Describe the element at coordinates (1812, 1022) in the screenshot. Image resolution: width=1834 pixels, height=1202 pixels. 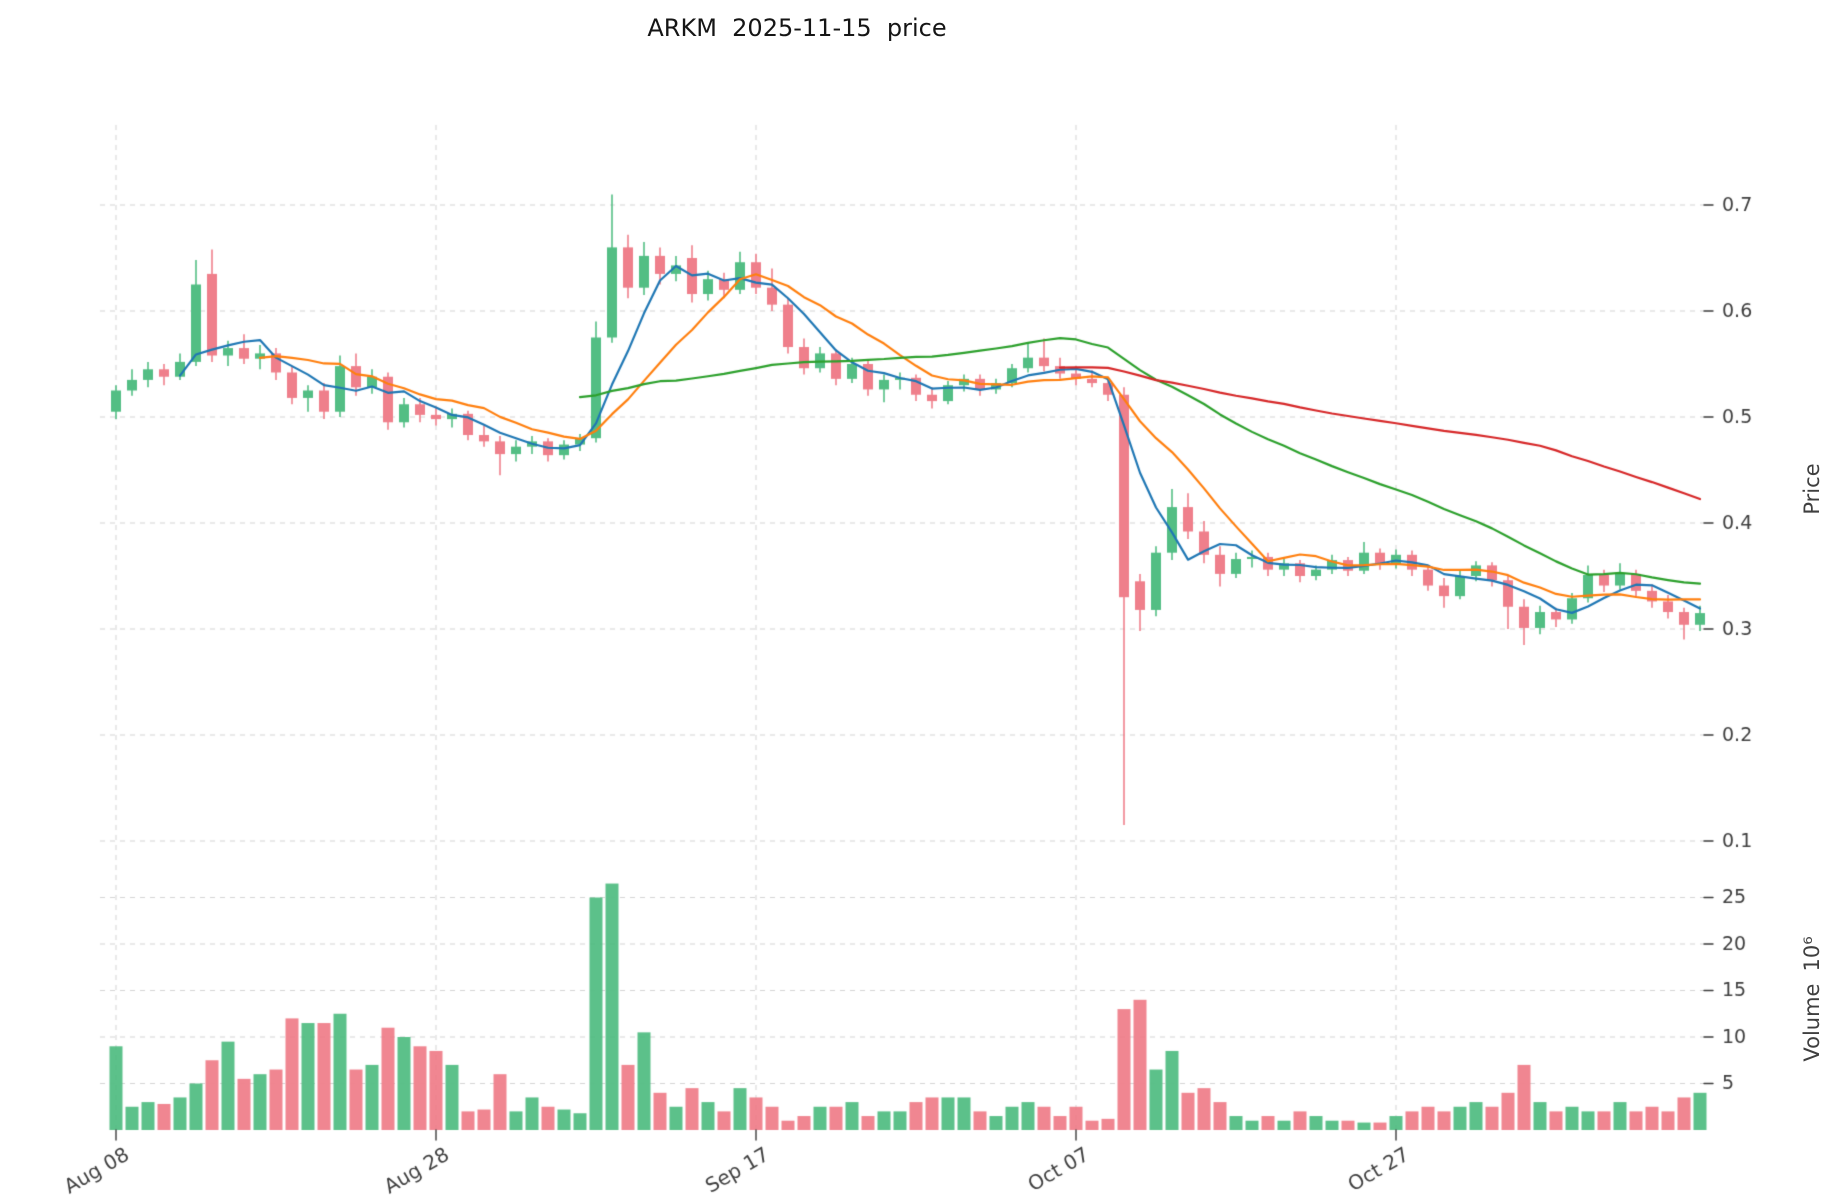
I see `volume-axis-word: Volume` at that location.